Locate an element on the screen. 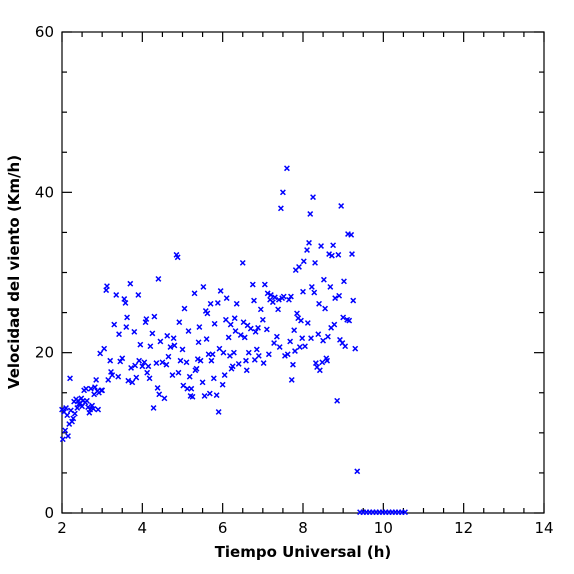  x-tick-label: 12 is located at coordinates (463, 528).